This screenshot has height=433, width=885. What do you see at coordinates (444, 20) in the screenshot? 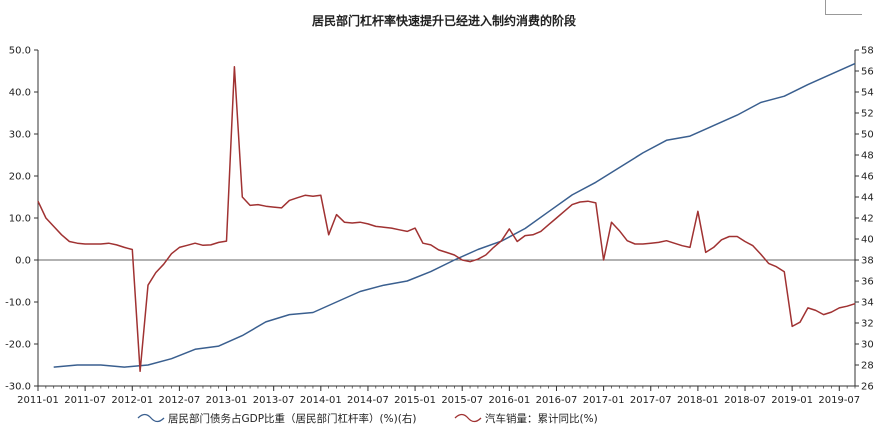
I see `chart-title: 居民部门杠杆率快速提升已经进入制约消费的阶段` at bounding box center [444, 20].